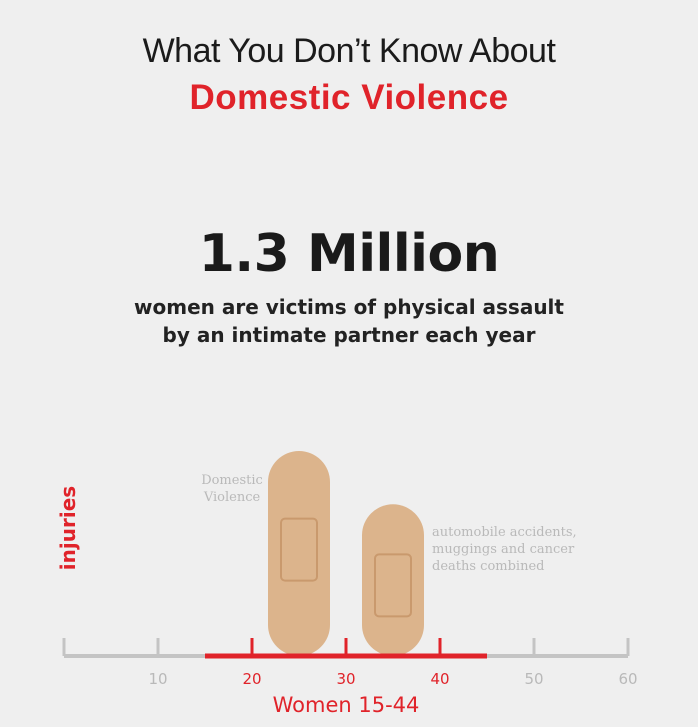  I want to click on x-tick-label-10: 10, so click(157, 679).